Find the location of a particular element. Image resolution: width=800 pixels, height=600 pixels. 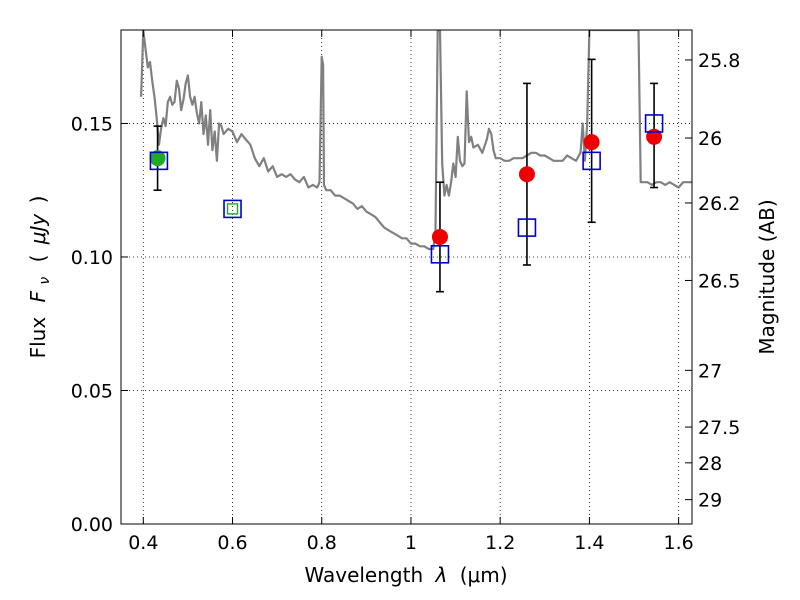

y-axis-title: Flux F ν ( μJy ) is located at coordinates (40, 277).